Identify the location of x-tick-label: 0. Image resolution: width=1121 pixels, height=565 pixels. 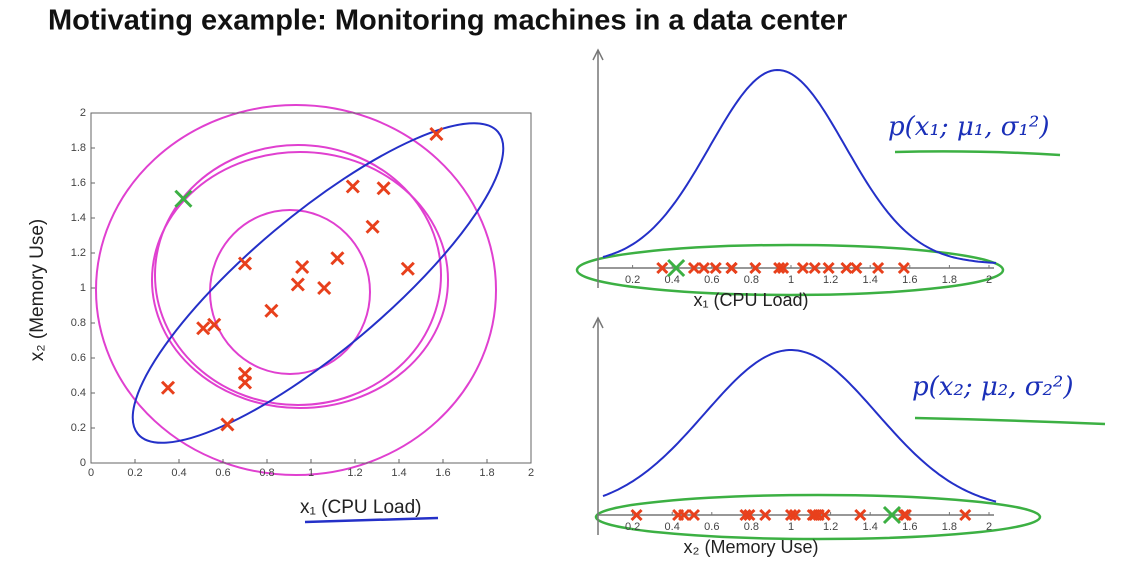
(91, 473).